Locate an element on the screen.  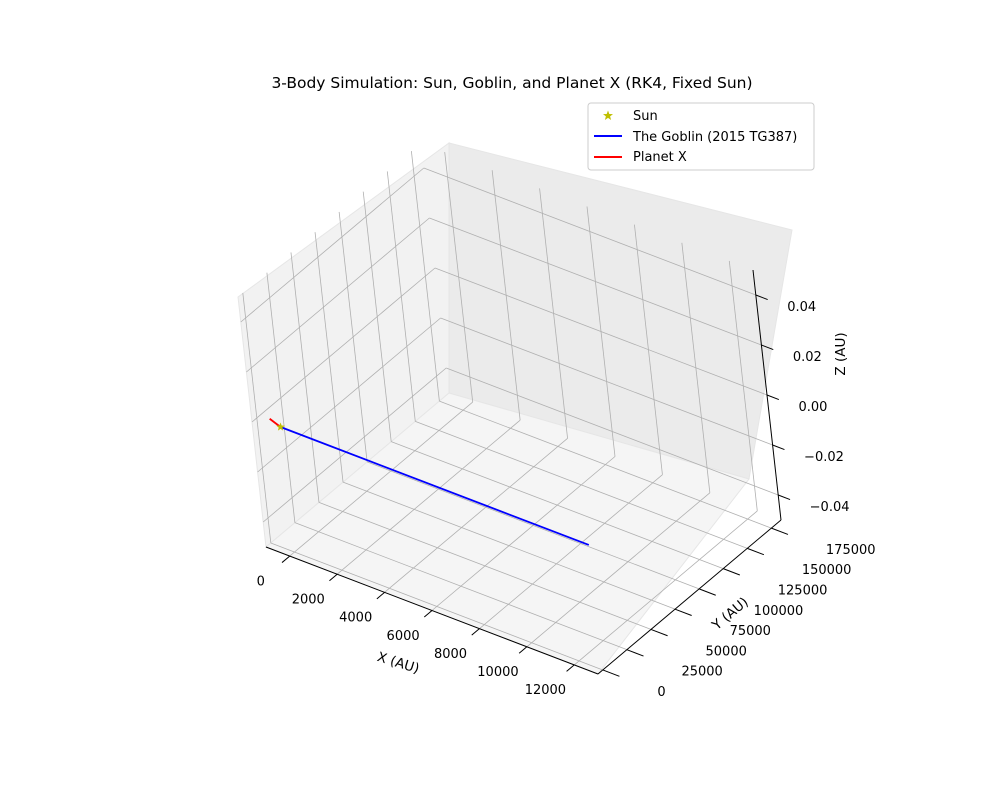
legend-item-sun: Sun is located at coordinates (630, 116).